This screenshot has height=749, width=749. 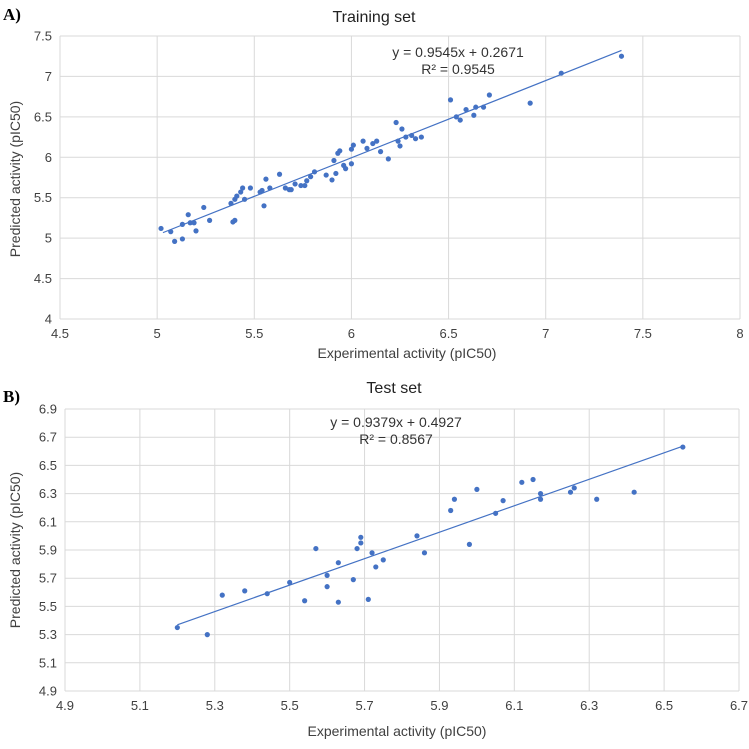 What do you see at coordinates (458, 69) in the screenshot?
I see `r2-a: R² = 0.9545` at bounding box center [458, 69].